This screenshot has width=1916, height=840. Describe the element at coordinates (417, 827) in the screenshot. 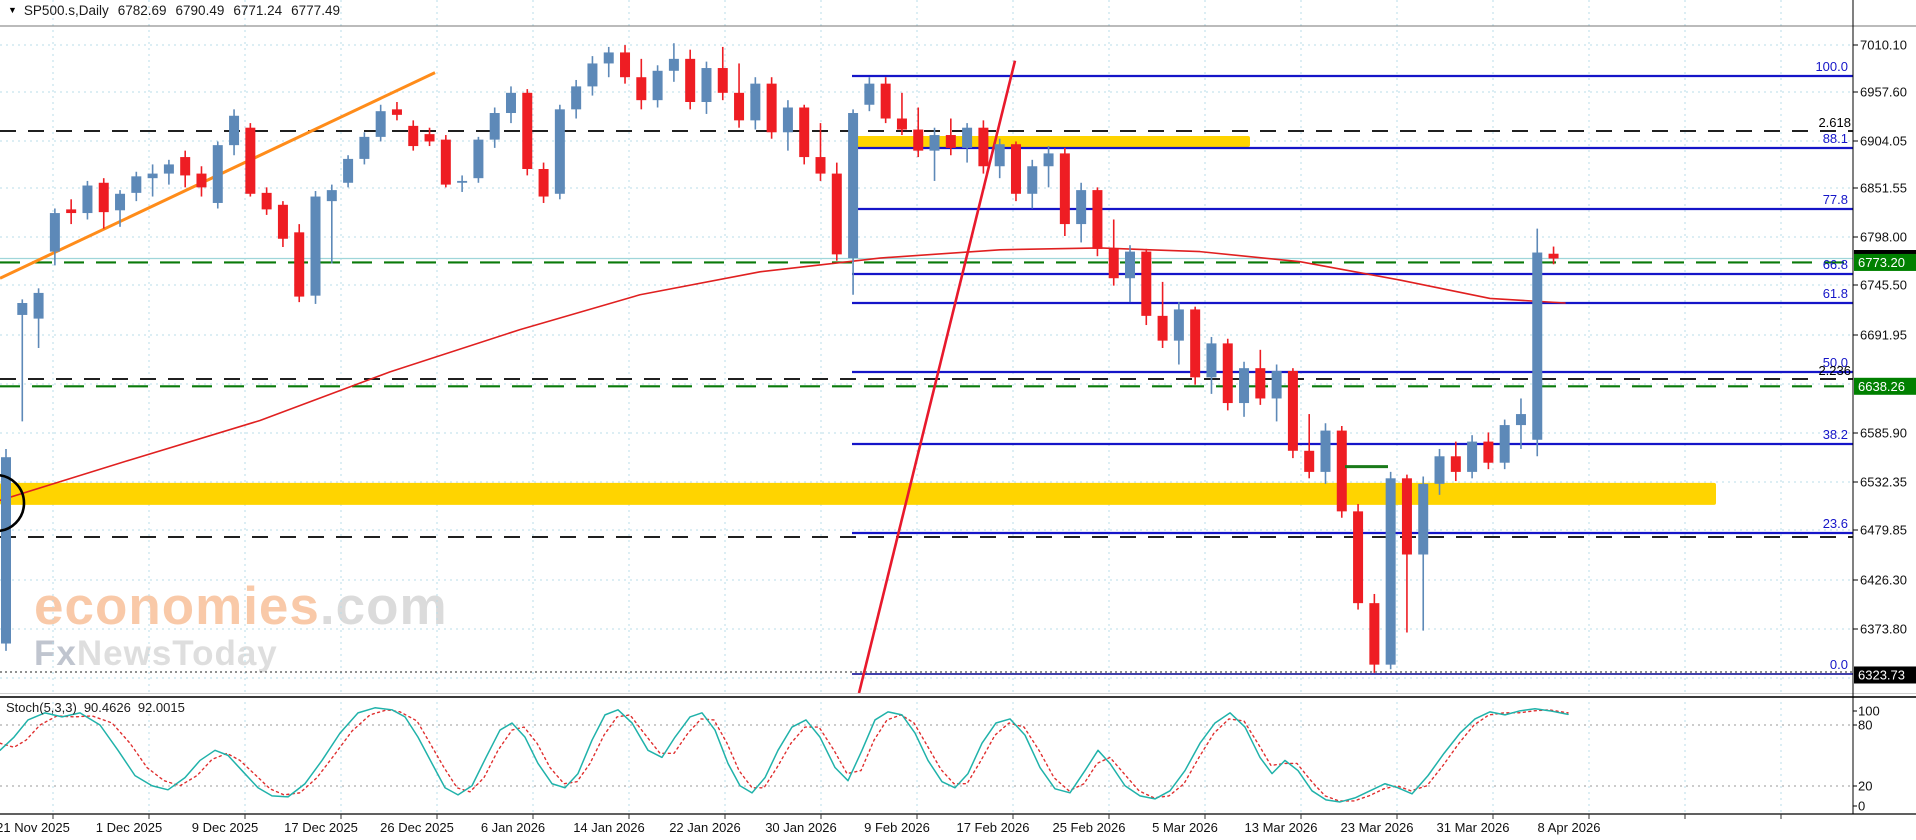

I see `date-axis-label: 26 Dec 2025` at that location.